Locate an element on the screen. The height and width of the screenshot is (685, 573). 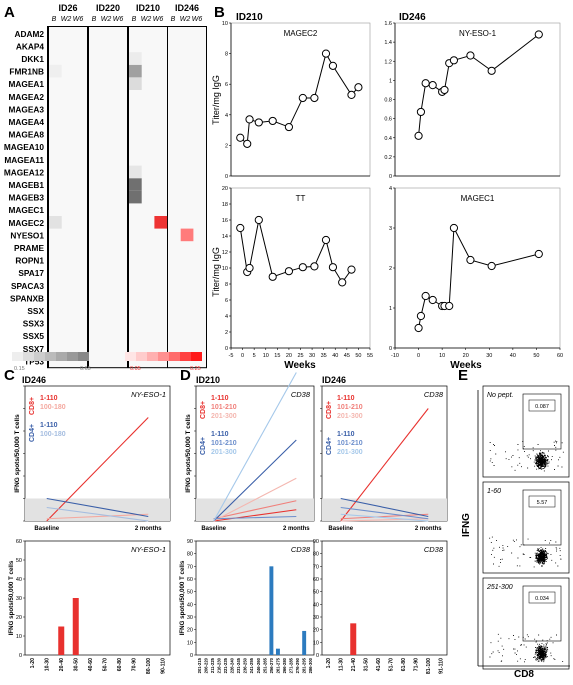
bar-category-label: 251-265 is located at coordinates (264, 665).